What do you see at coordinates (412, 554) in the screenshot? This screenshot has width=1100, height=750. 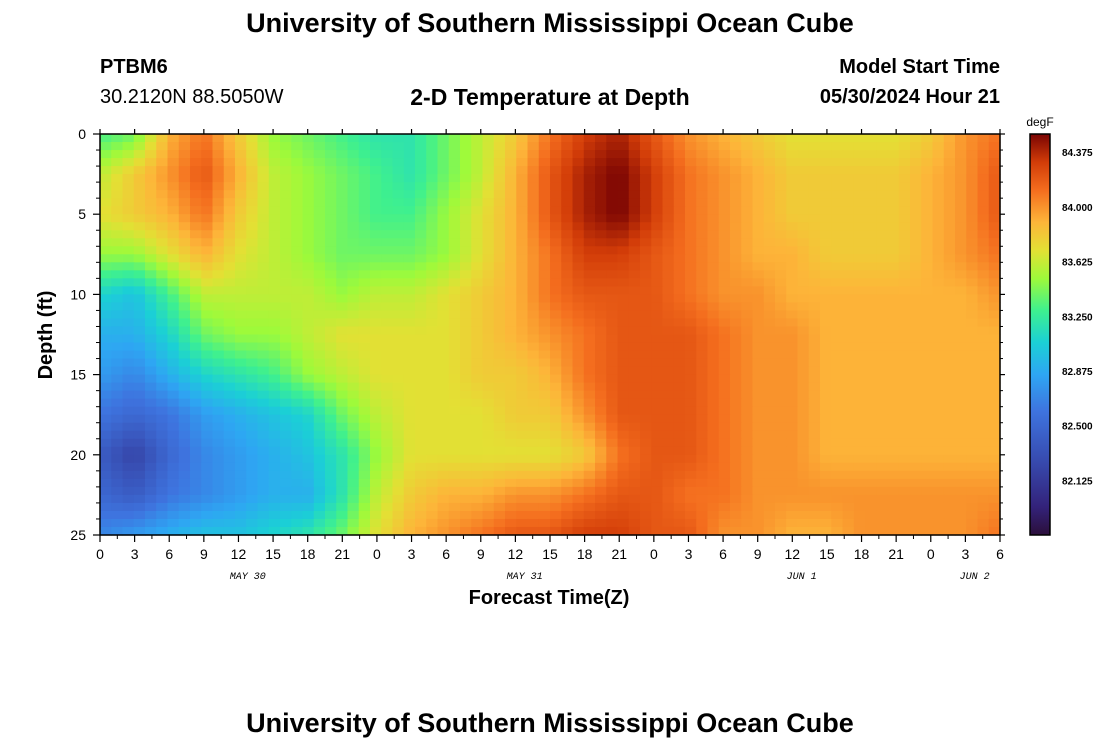 I see `x-tick-label: 3` at bounding box center [412, 554].